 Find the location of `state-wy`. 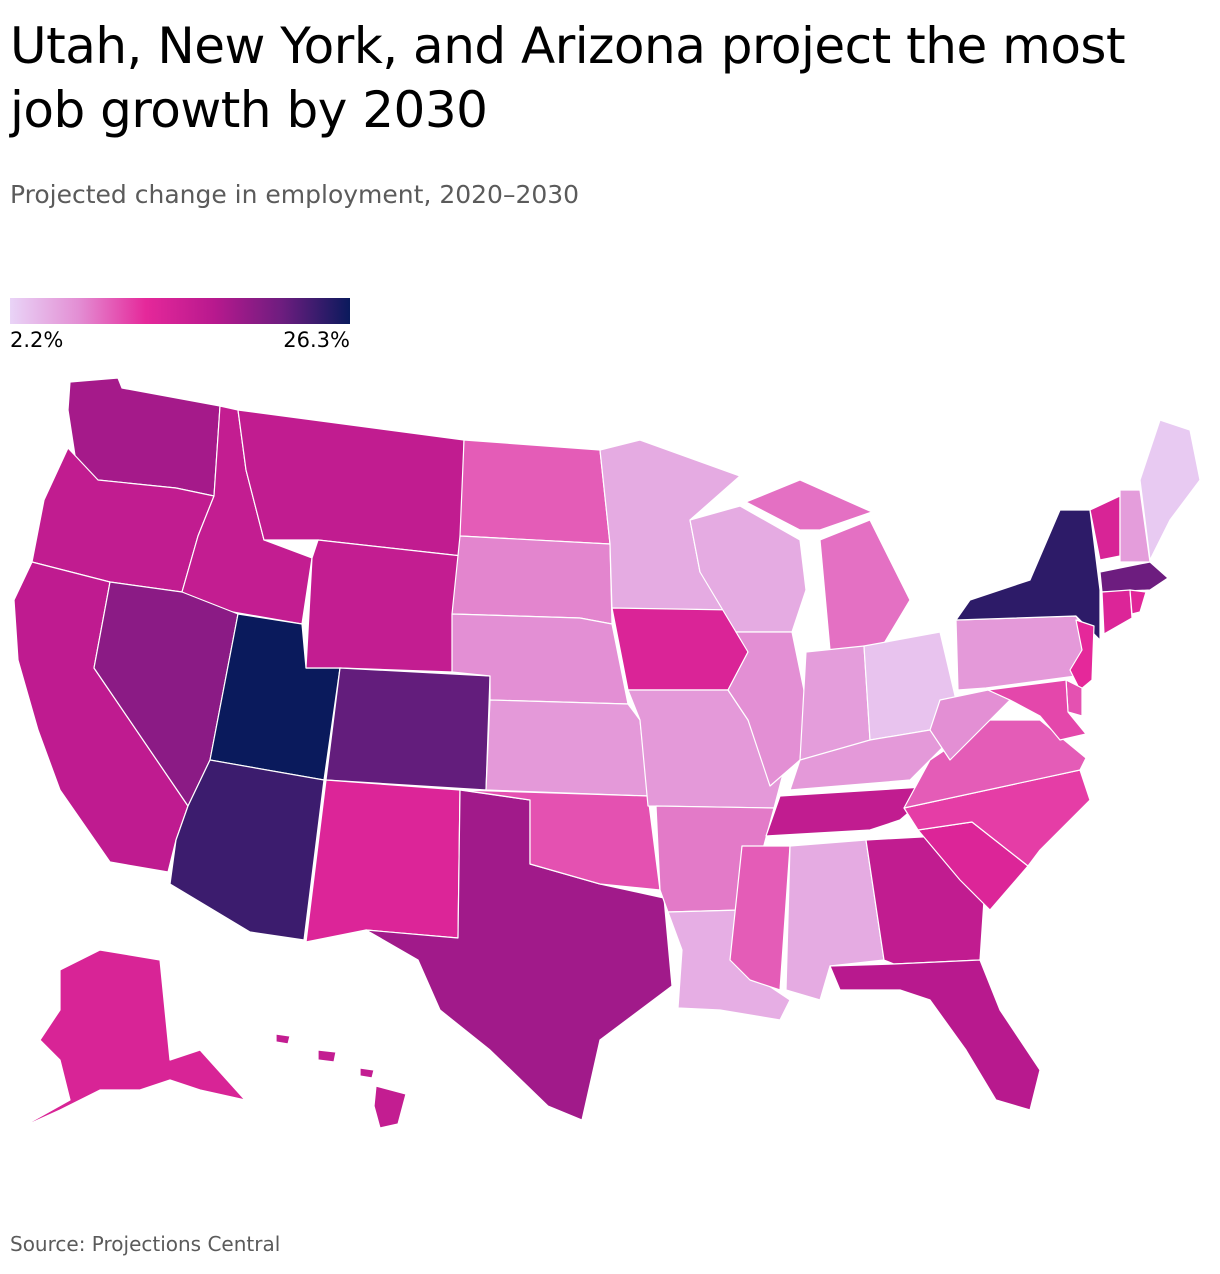

state-wy is located at coordinates (384, 606).